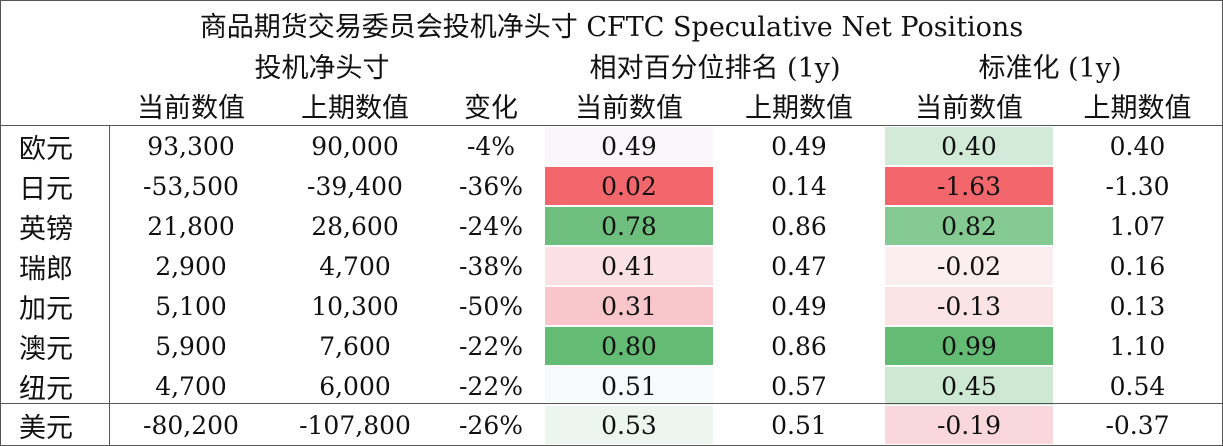  Describe the element at coordinates (355, 386) in the screenshot. I see `net-previous-value: 6,000` at that location.